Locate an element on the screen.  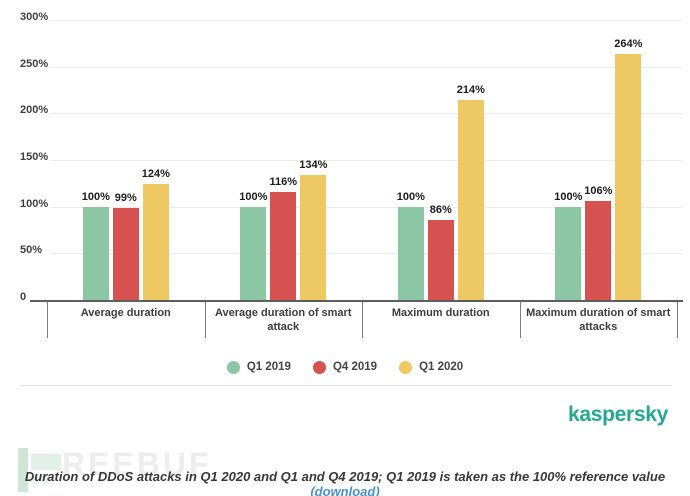
y-tick-label-300: 300% is located at coordinates (34, 17).